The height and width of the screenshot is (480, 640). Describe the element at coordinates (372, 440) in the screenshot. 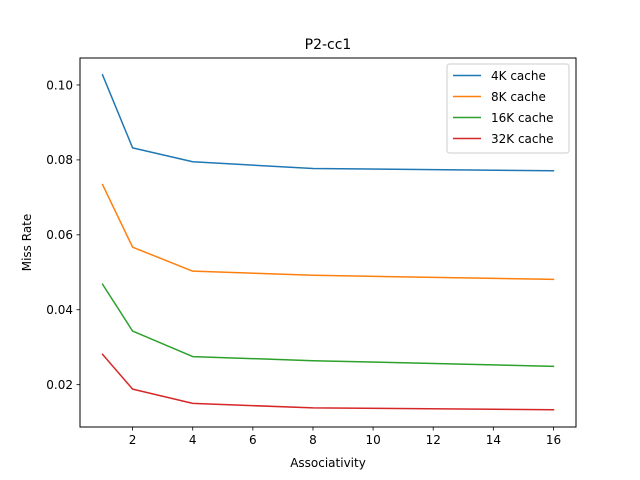

I see `x-tick-label: 10` at that location.